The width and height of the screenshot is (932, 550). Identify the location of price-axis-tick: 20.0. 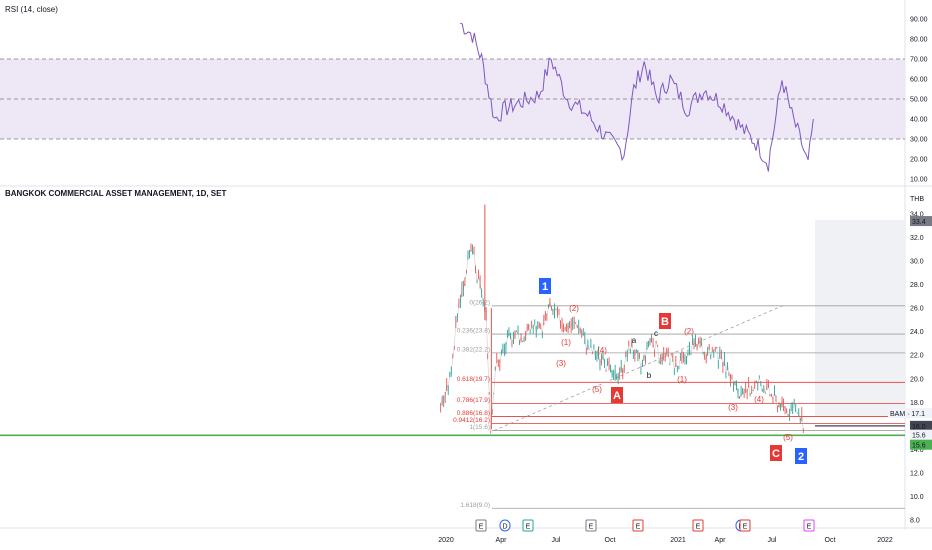
(917, 379).